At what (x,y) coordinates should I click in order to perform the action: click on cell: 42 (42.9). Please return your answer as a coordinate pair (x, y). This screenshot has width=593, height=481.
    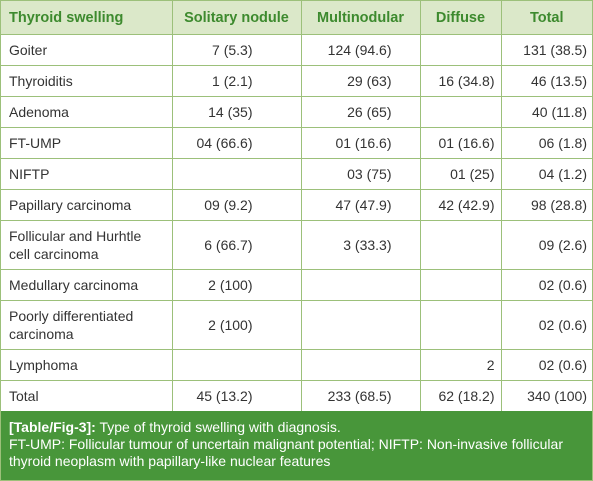
    Looking at the image, I should click on (460, 205).